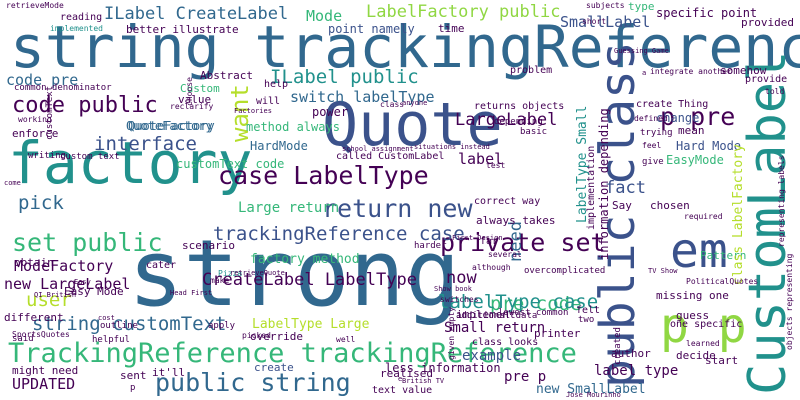 Image resolution: width=800 pixels, height=400 pixels. I want to click on word-easy-mode: Easy Mode, so click(94, 291).